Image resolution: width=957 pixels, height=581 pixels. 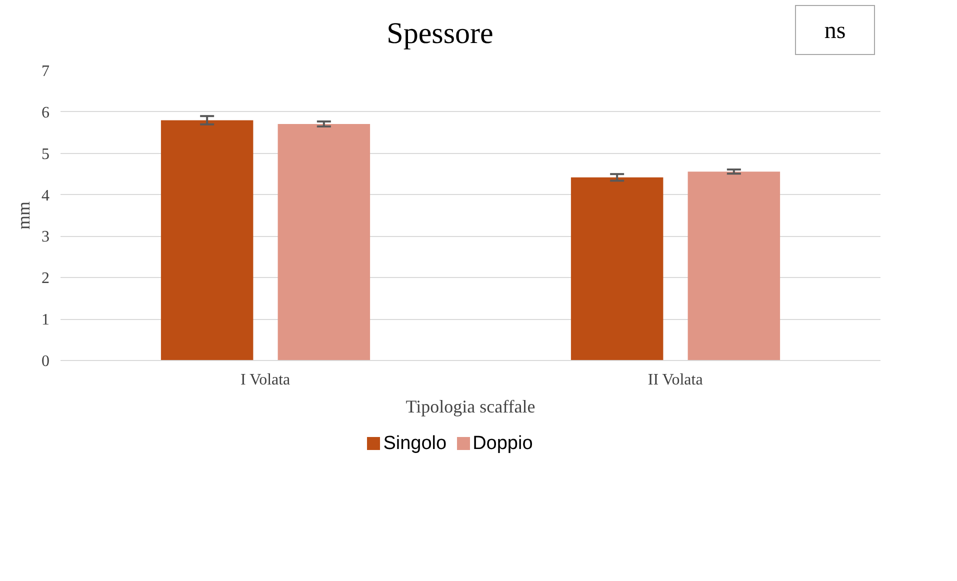 I want to click on x-tick-label: II Volata, so click(x=675, y=380).